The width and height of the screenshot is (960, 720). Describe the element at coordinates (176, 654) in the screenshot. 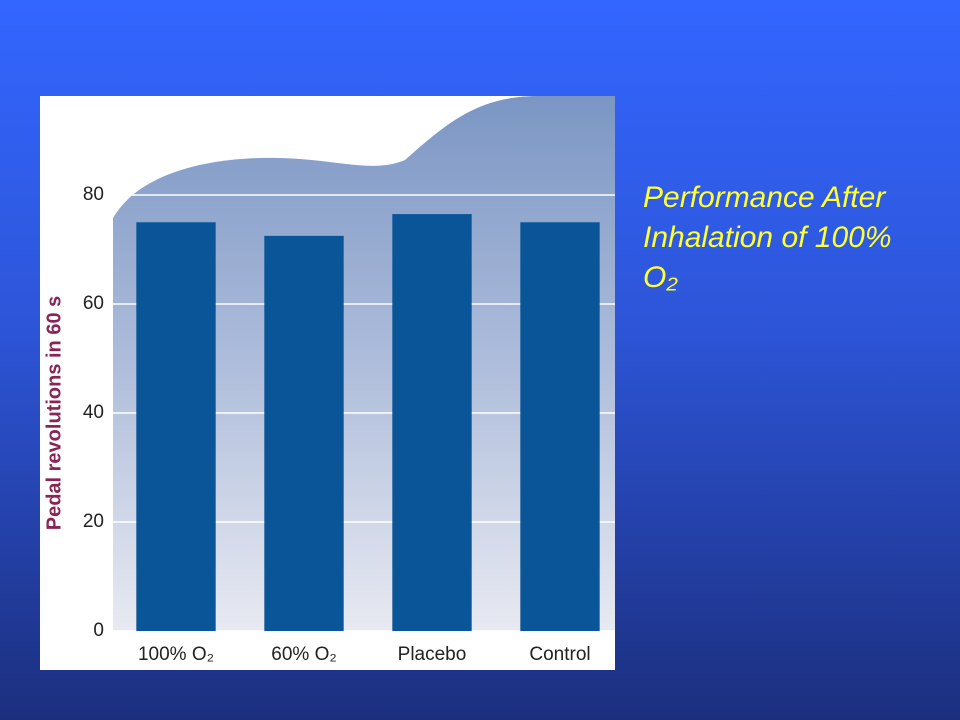

I see `x-tick-label: 100% O₂` at that location.